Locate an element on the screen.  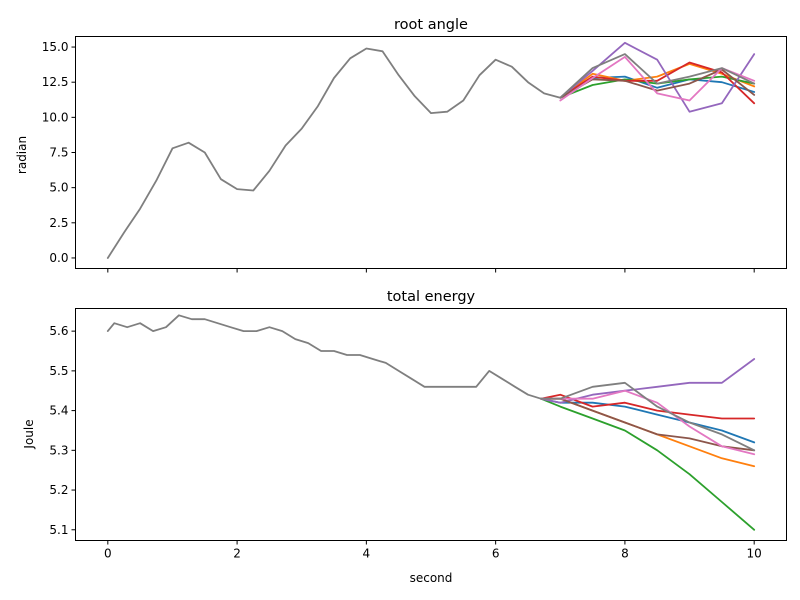
total-energy-x-axis-label: second is located at coordinates (431, 578).